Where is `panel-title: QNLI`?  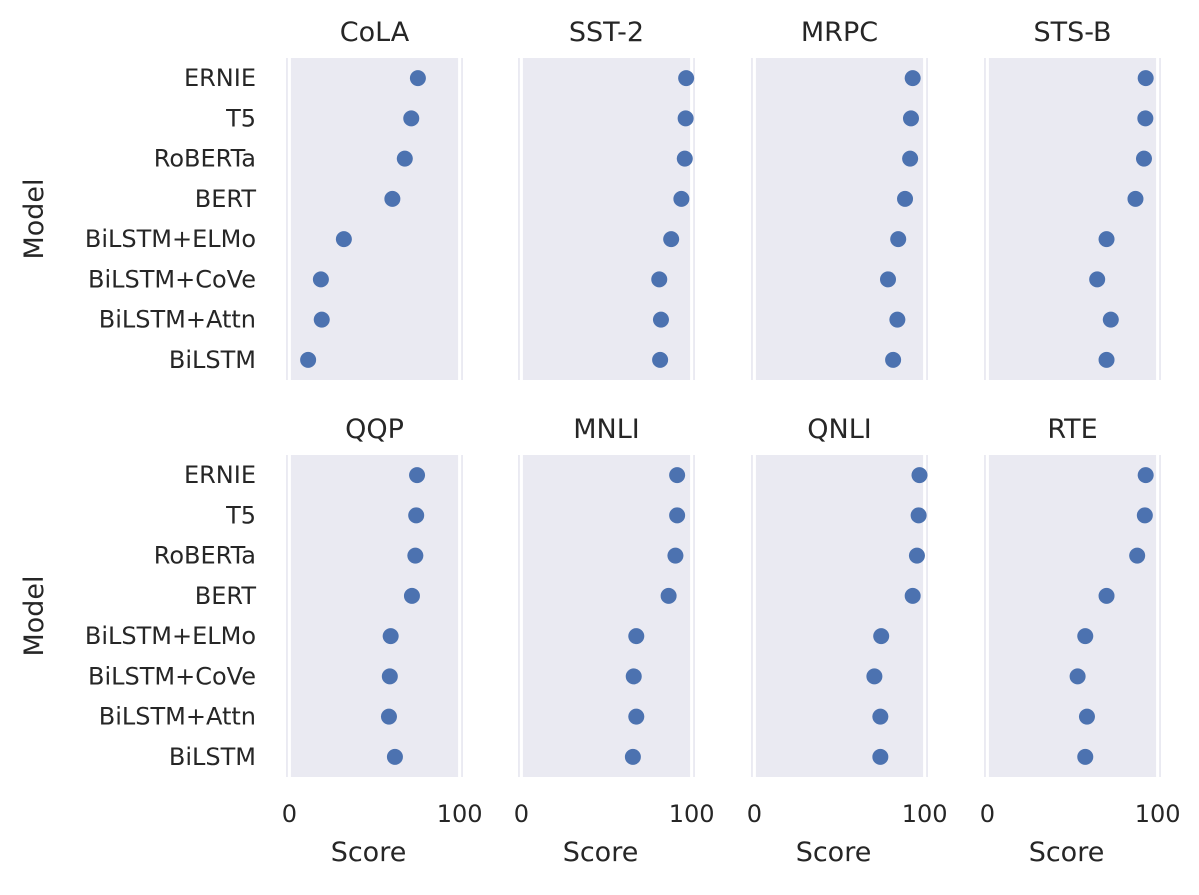
panel-title: QNLI is located at coordinates (839, 429).